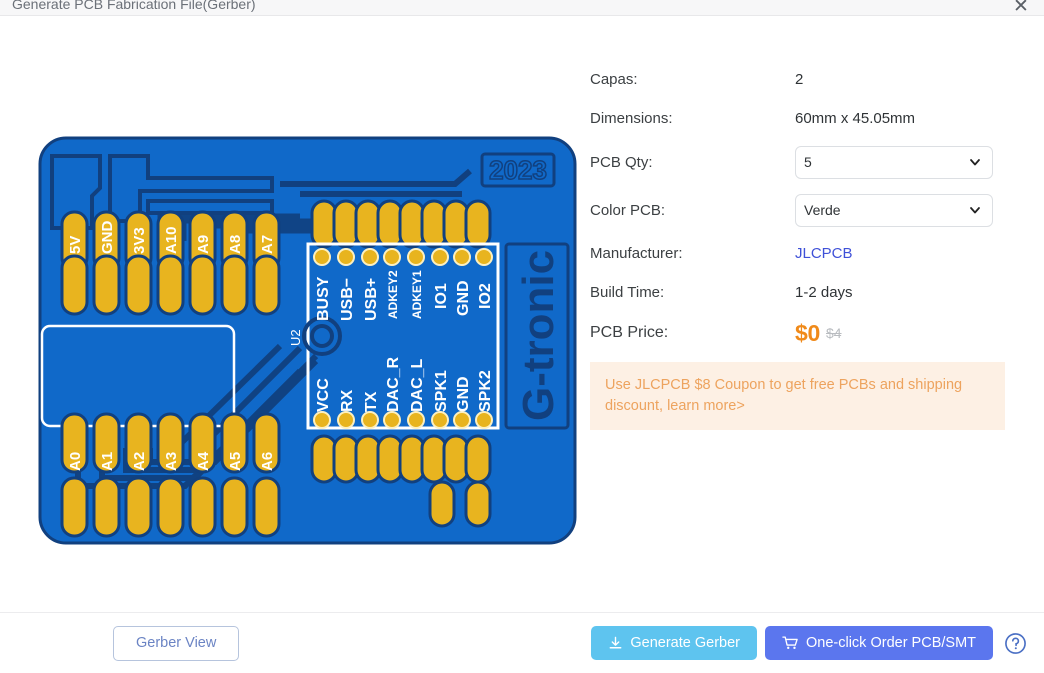 The height and width of the screenshot is (673, 1044). What do you see at coordinates (891, 643) in the screenshot?
I see `one-click-order-label: One-click Order PCB/SMT` at bounding box center [891, 643].